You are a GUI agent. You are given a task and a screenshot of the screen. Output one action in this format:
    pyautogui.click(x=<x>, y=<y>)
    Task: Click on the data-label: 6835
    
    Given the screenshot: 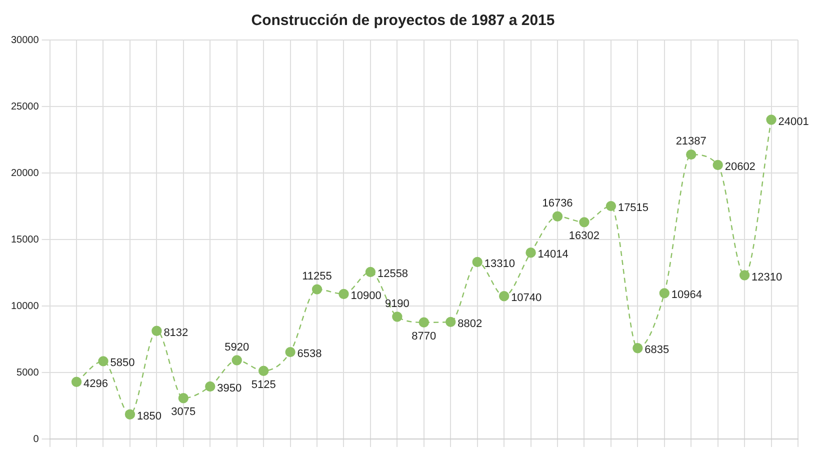 What is the action you would take?
    pyautogui.click(x=657, y=350)
    